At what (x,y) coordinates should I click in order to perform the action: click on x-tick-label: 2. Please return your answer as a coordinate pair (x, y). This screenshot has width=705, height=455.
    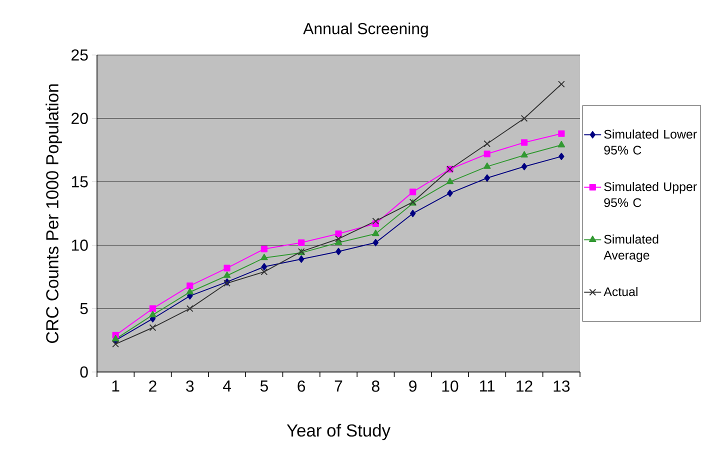
    Looking at the image, I should click on (152, 386).